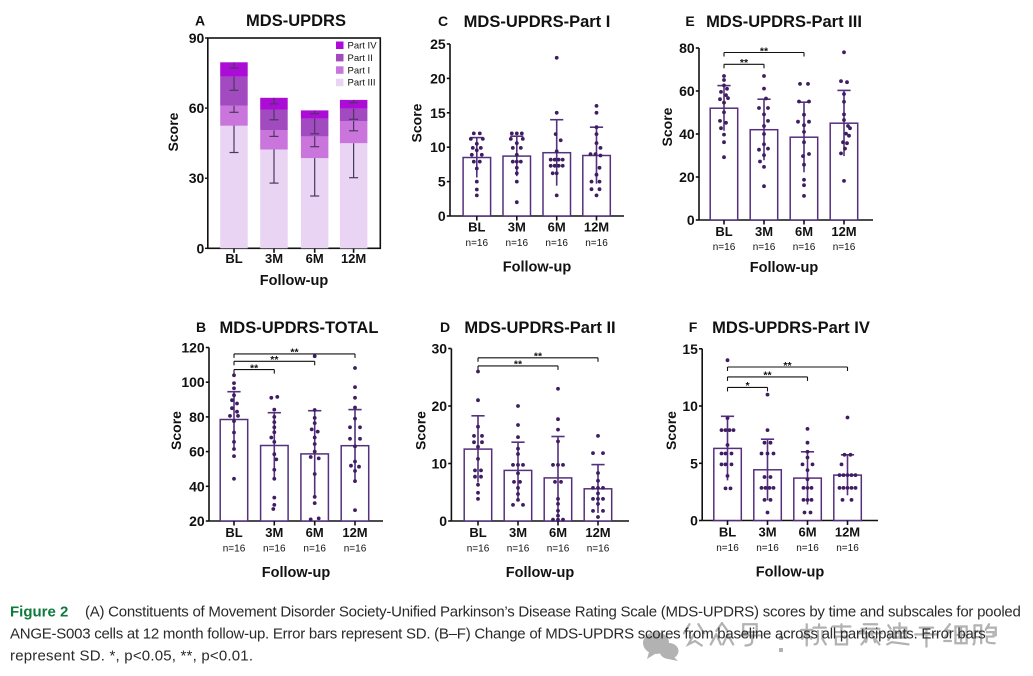  I want to click on svg-text: Part III, so click(362, 83).